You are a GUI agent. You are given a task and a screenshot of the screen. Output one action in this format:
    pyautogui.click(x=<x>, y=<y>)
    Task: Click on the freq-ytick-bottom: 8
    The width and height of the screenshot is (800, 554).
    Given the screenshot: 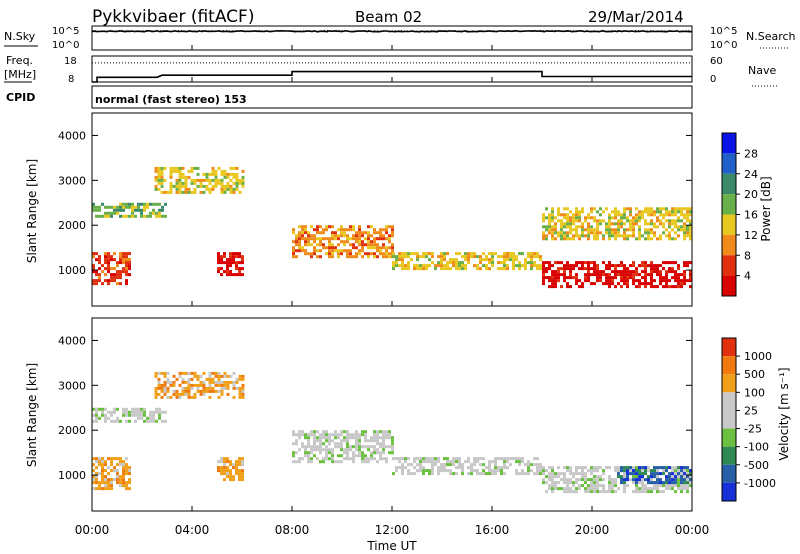 What is the action you would take?
    pyautogui.click(x=71, y=79)
    